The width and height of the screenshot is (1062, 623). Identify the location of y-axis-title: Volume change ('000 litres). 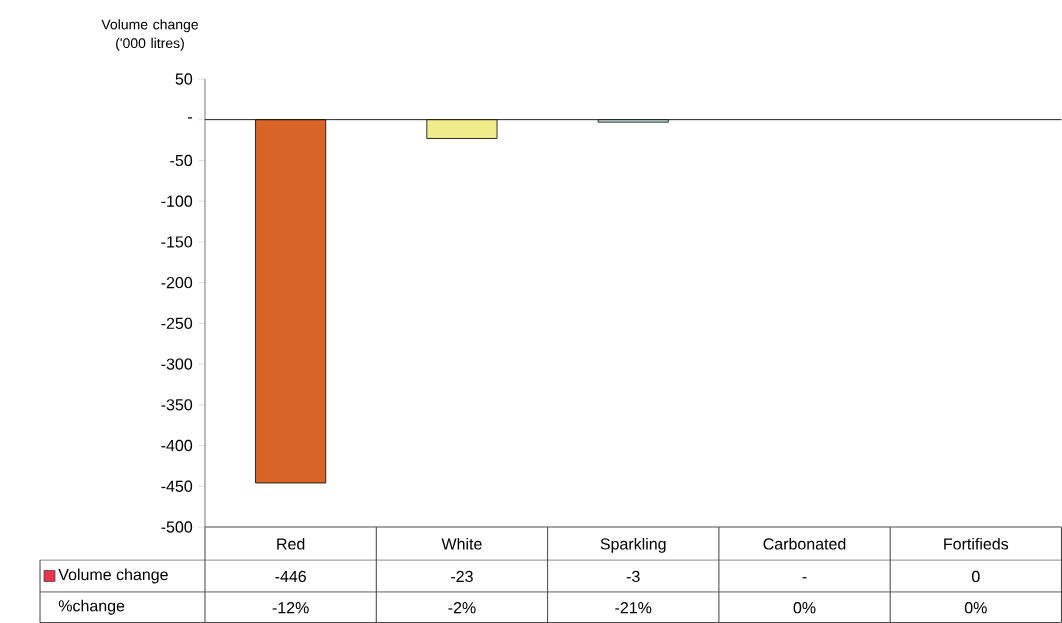
(149, 35).